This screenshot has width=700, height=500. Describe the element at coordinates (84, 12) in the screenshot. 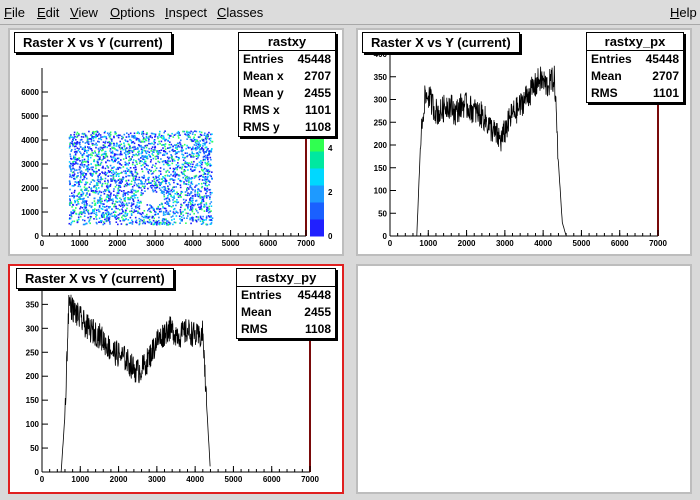

I see `menu-view: View` at that location.